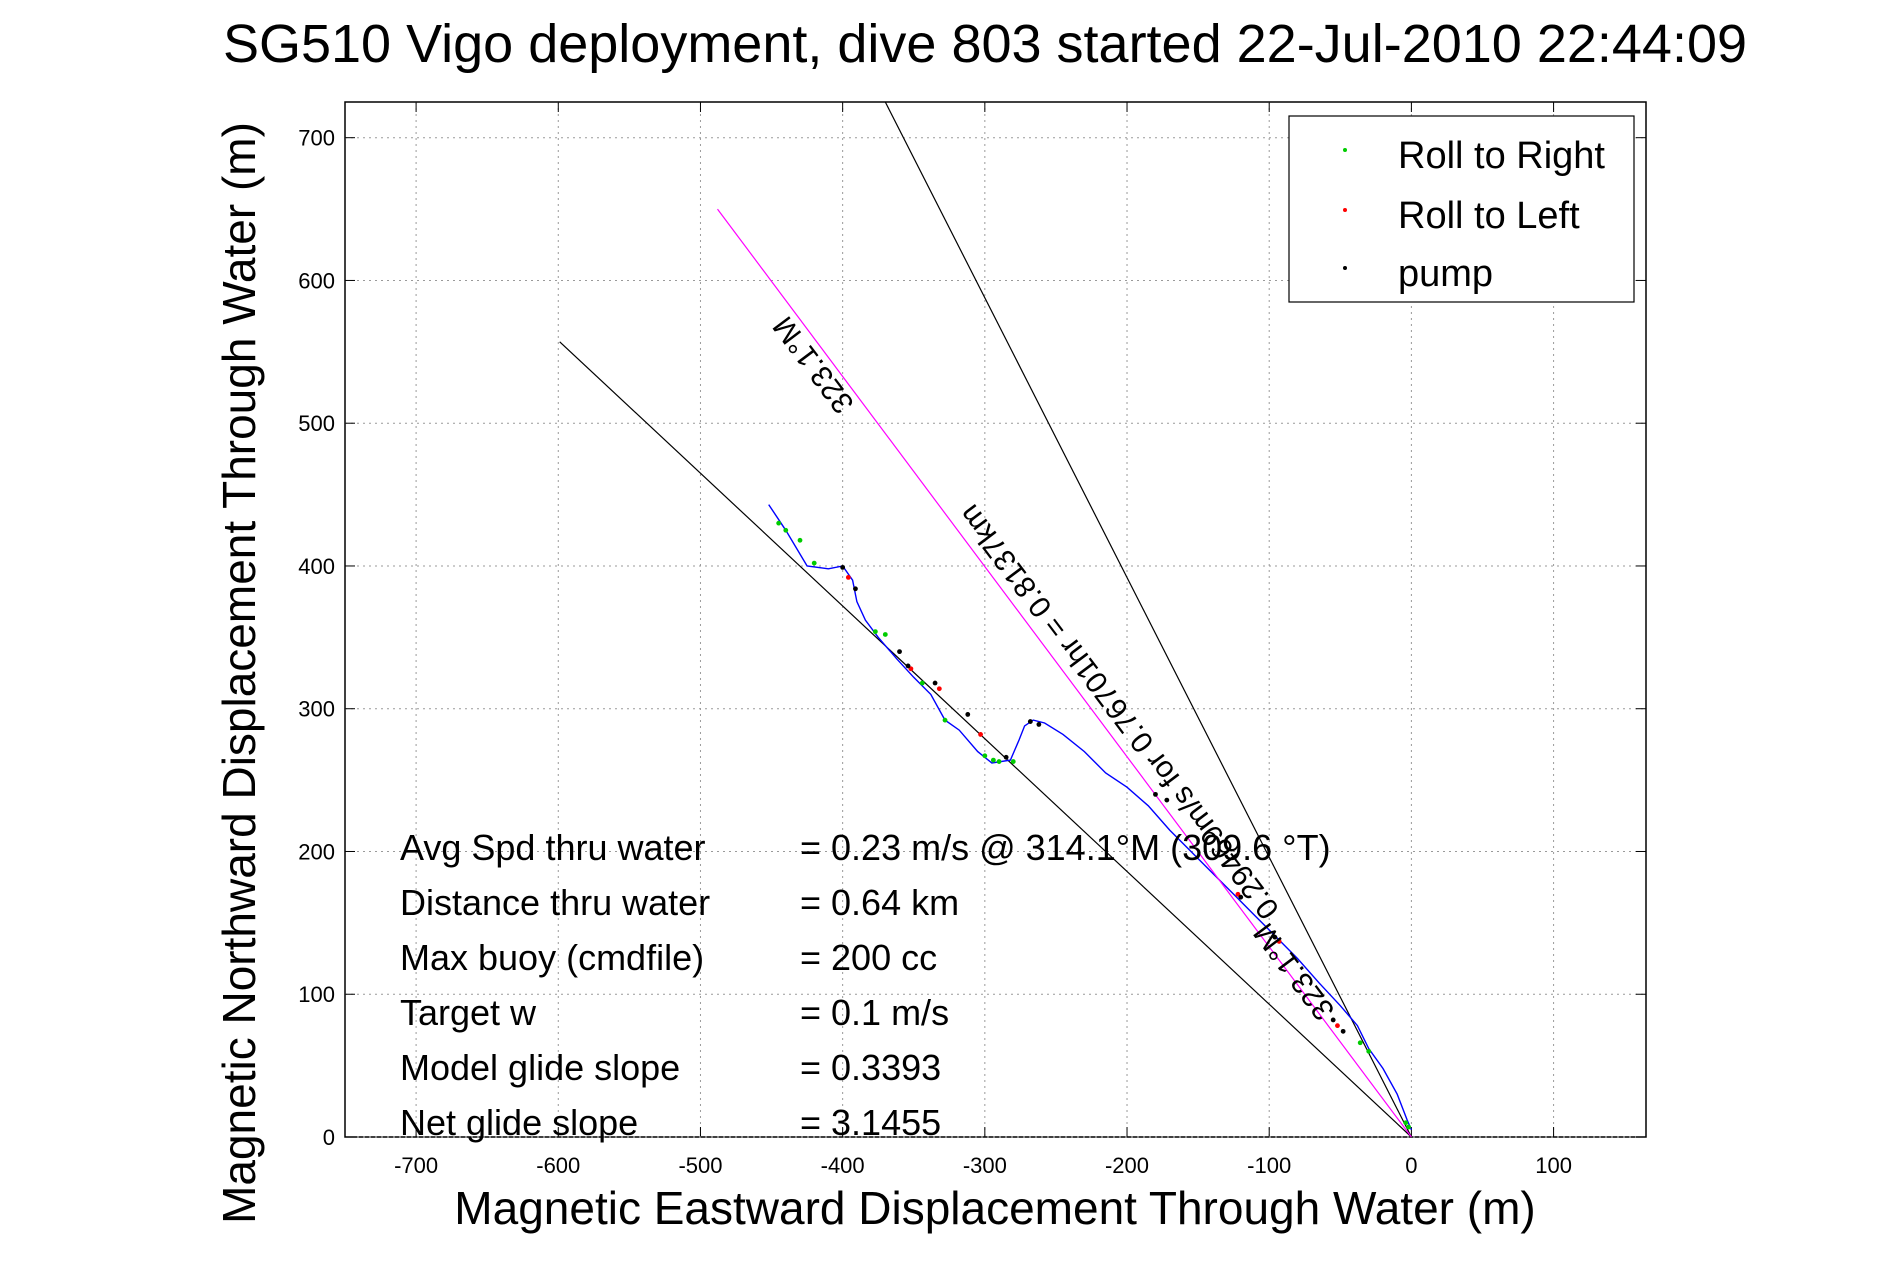 Image resolution: width=1891 pixels, height=1262 pixels. What do you see at coordinates (555, 902) in the screenshot?
I see `stat-label: Distance thru water` at bounding box center [555, 902].